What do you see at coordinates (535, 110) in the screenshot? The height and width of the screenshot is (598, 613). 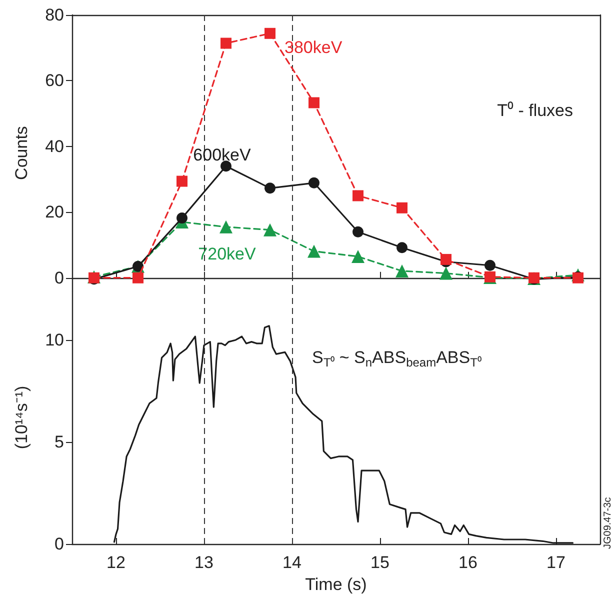 I see `annotation: T⁰ - fluxes` at bounding box center [535, 110].